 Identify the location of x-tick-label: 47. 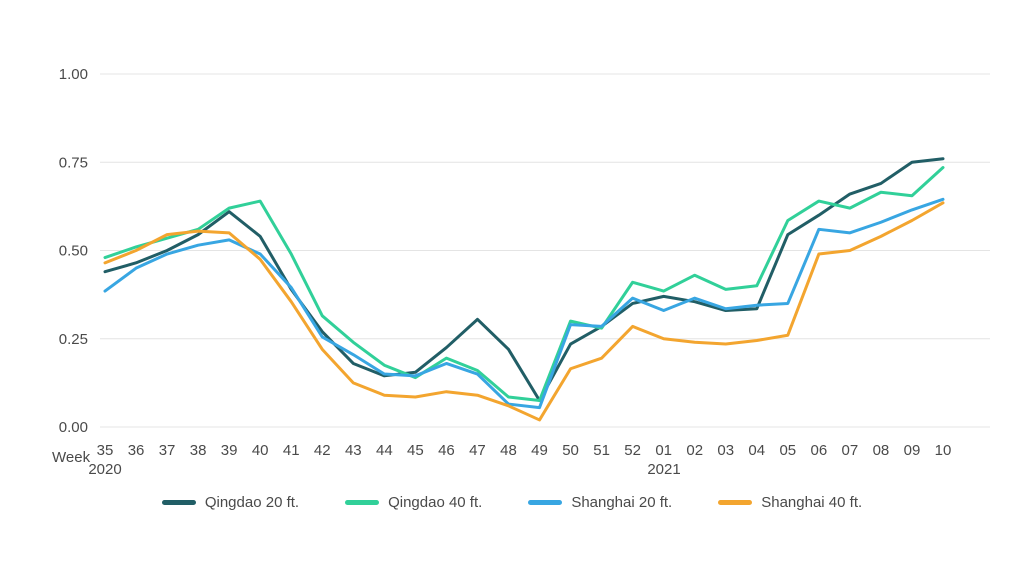
(477, 450).